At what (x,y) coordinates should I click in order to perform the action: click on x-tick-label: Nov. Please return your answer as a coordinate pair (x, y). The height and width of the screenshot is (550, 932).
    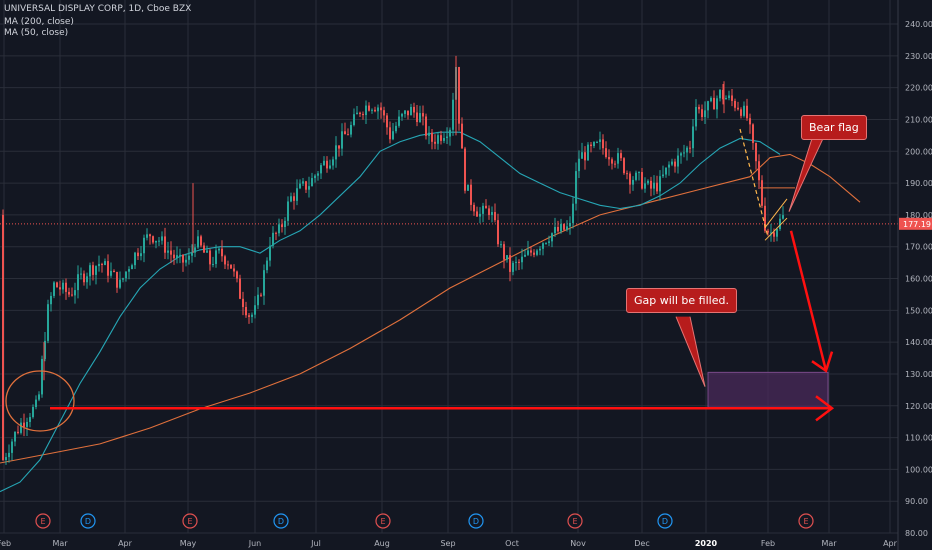
    Looking at the image, I should click on (578, 543).